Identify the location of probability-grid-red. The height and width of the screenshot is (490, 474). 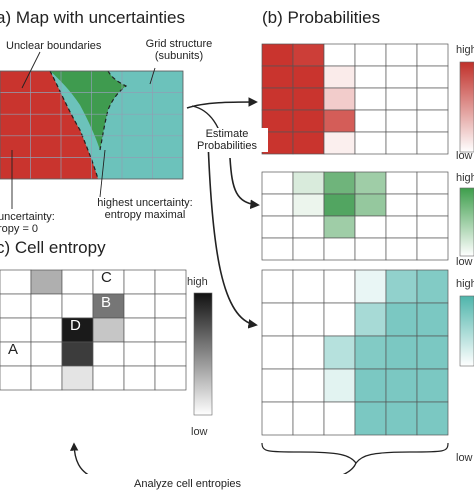
(355, 99).